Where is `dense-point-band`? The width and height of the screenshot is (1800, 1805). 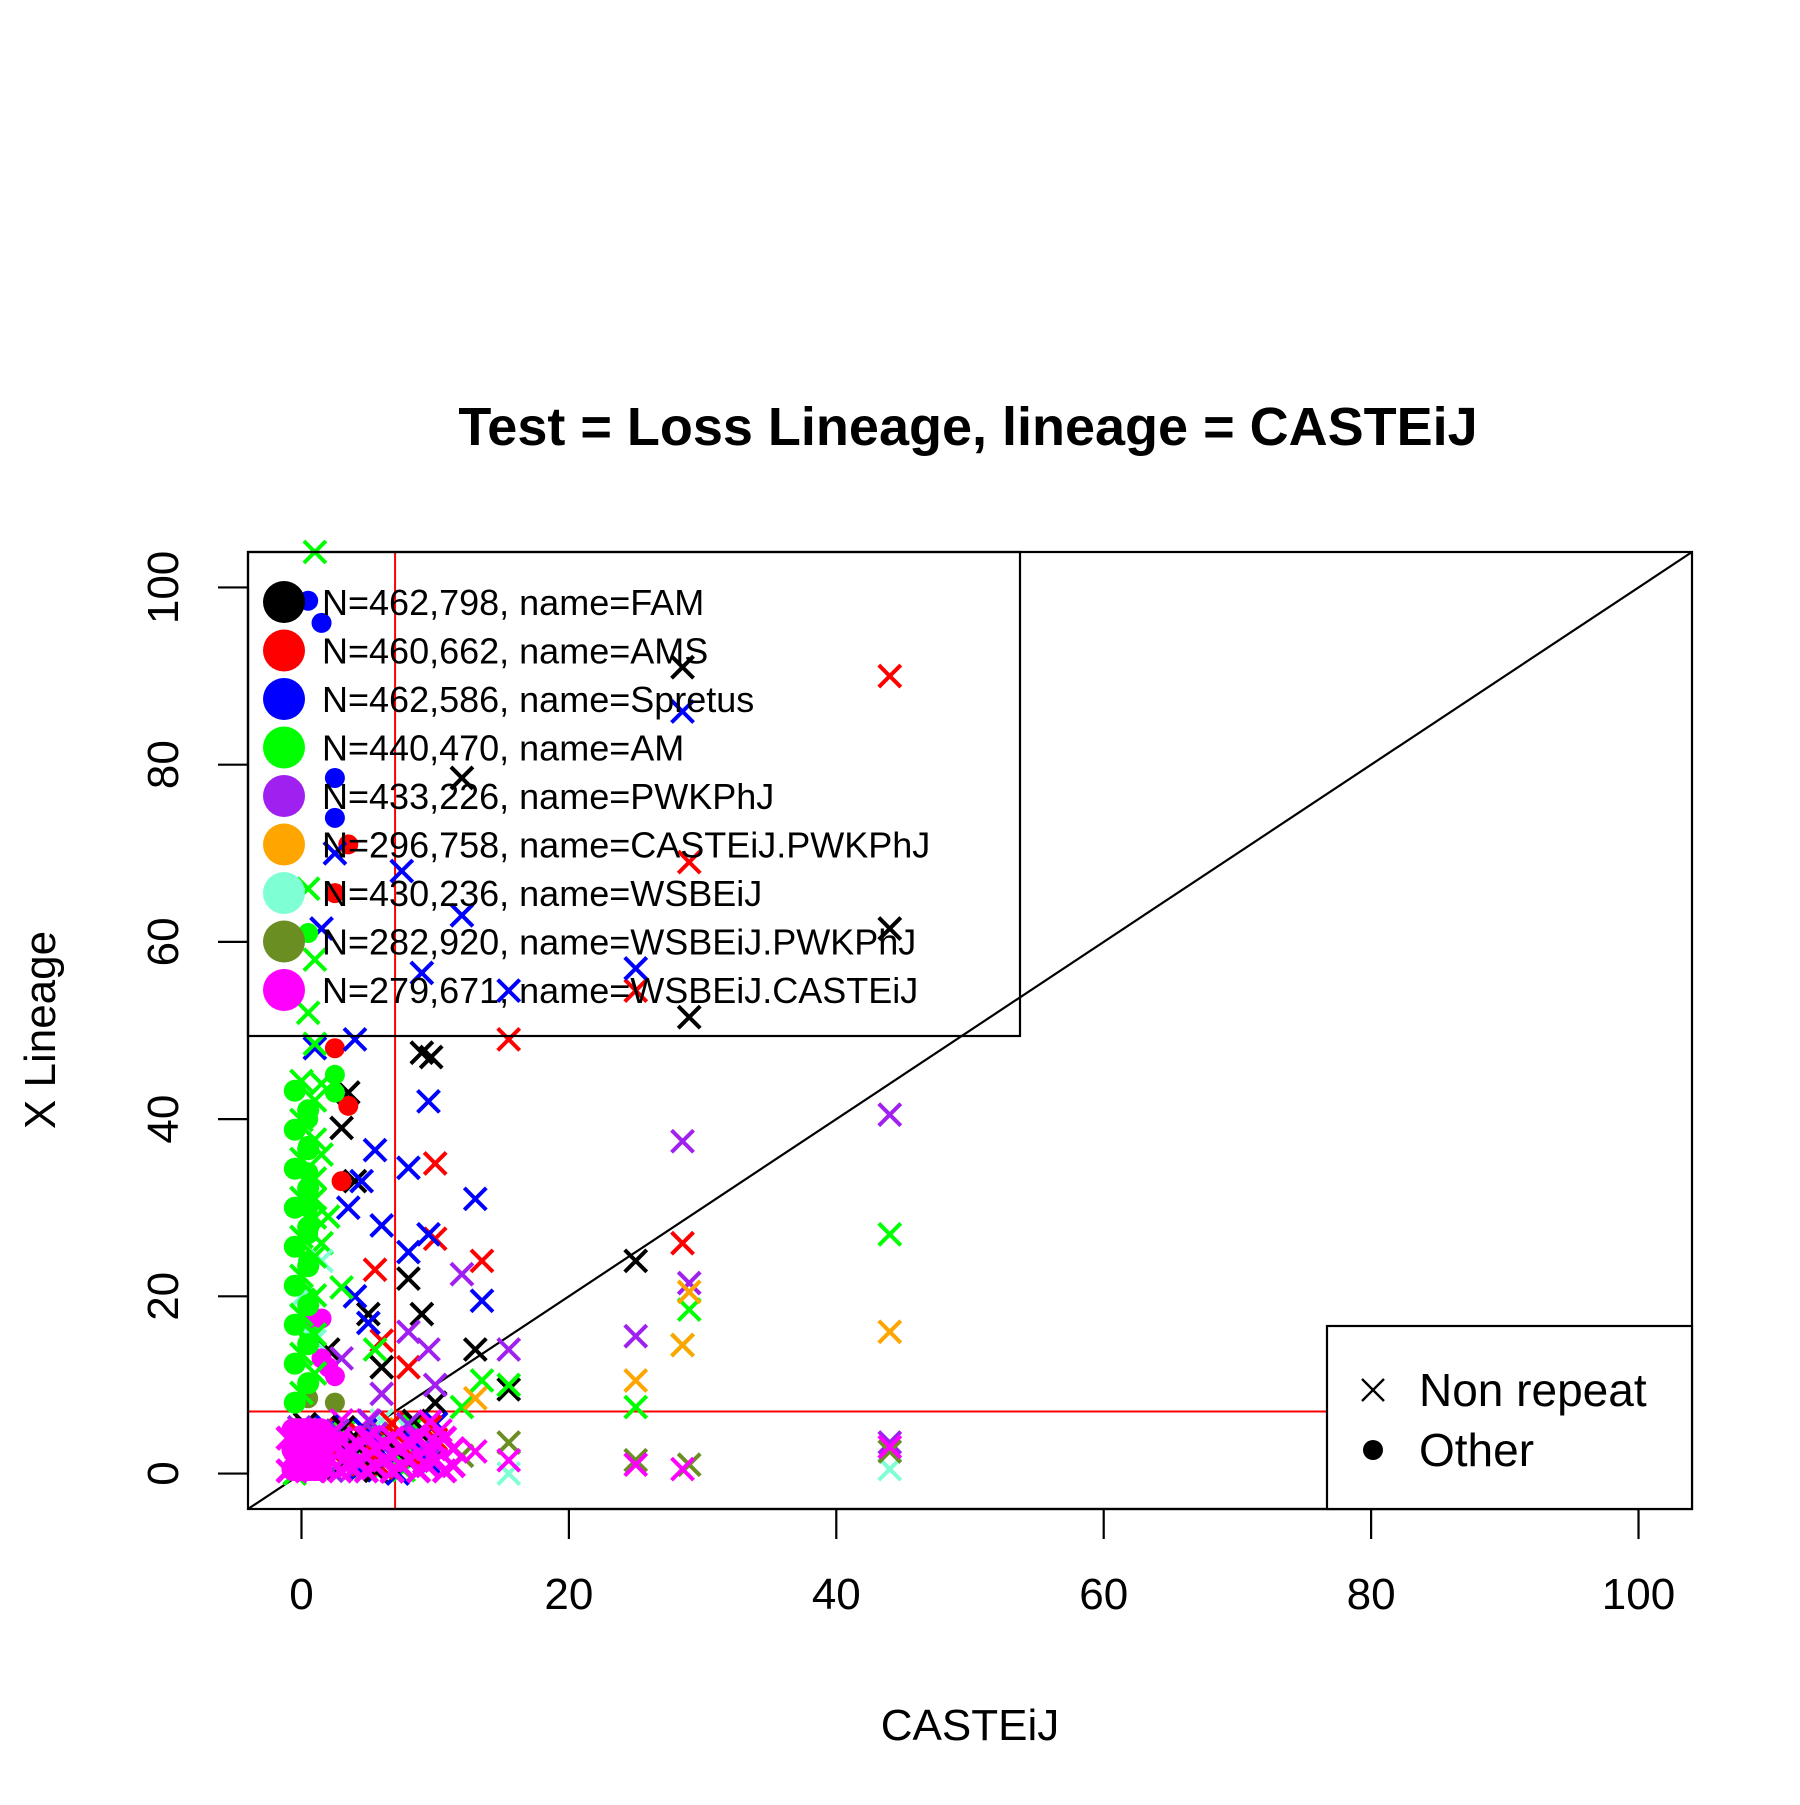 dense-point-band is located at coordinates (371, 1277).